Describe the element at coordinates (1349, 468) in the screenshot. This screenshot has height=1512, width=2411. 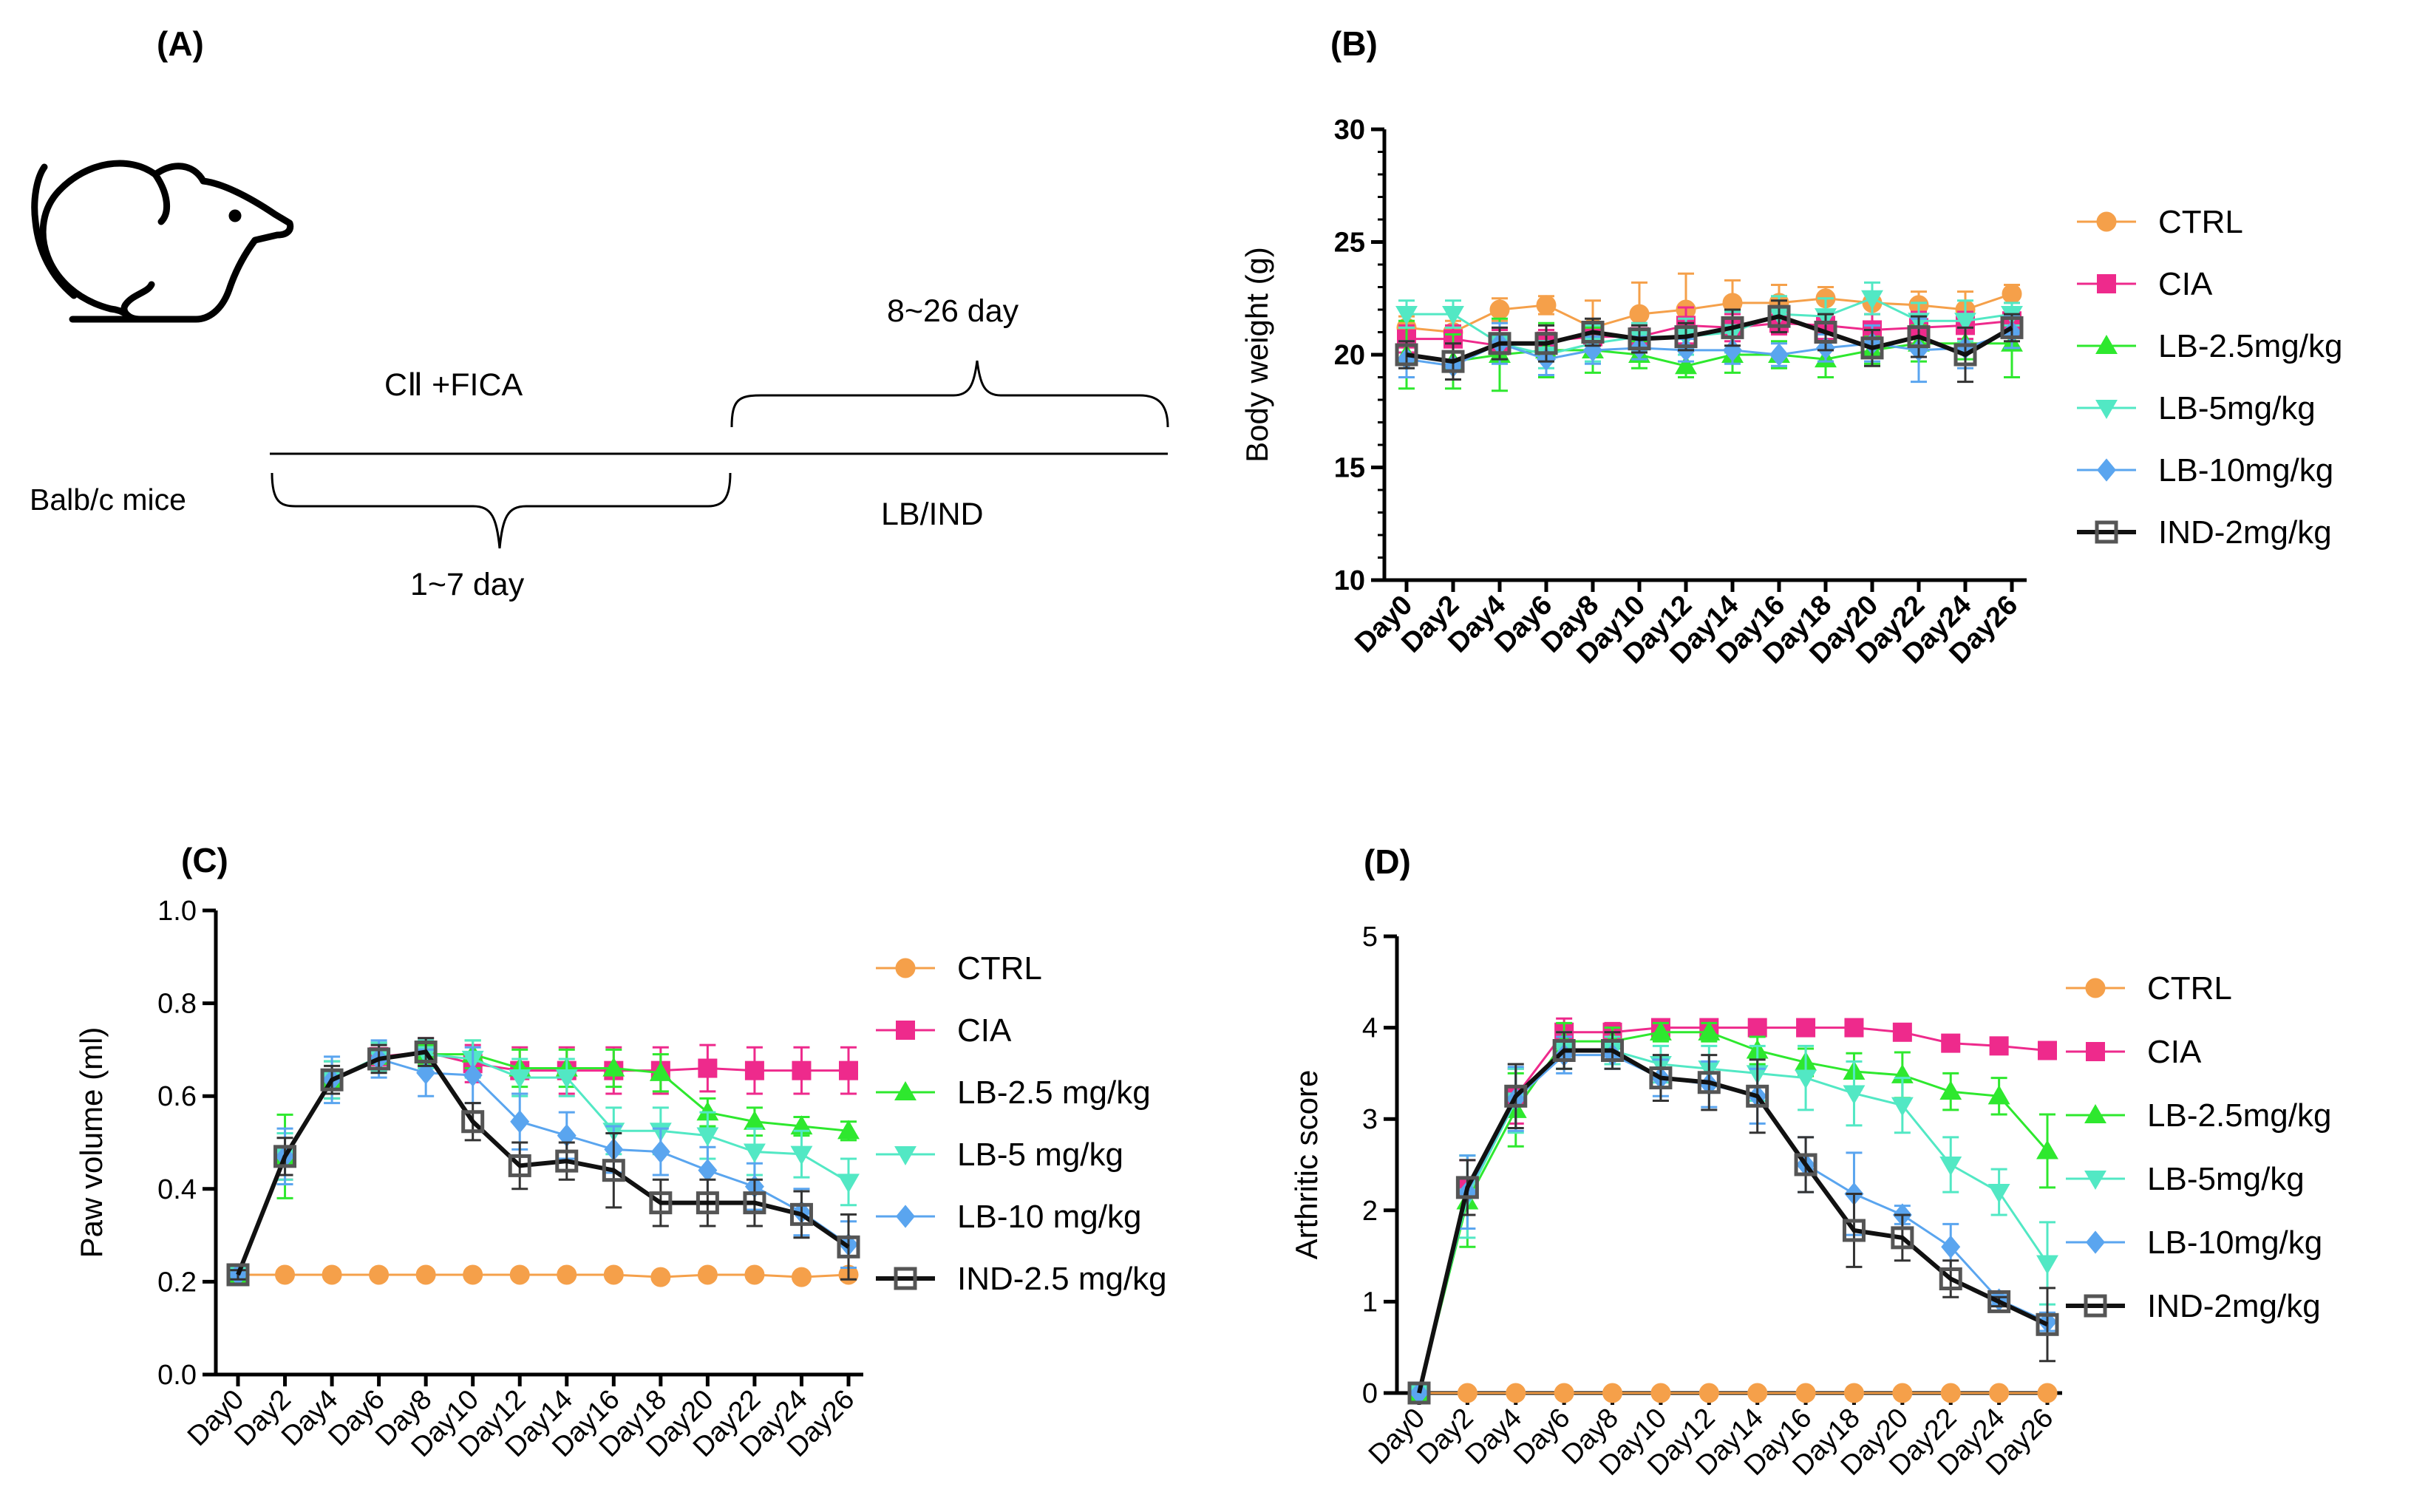
I see `y-tick-label: 15` at that location.